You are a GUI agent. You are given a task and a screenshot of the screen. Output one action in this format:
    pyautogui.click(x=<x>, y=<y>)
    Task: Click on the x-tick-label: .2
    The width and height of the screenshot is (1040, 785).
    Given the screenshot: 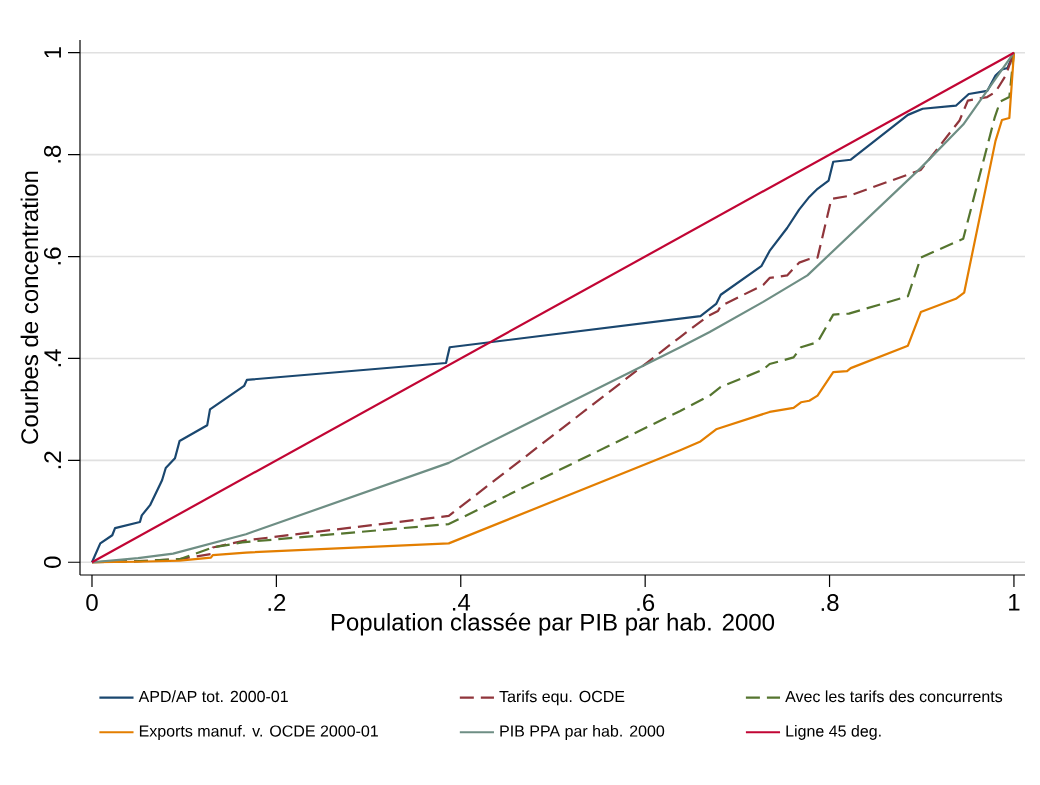 What is the action you would take?
    pyautogui.click(x=277, y=602)
    